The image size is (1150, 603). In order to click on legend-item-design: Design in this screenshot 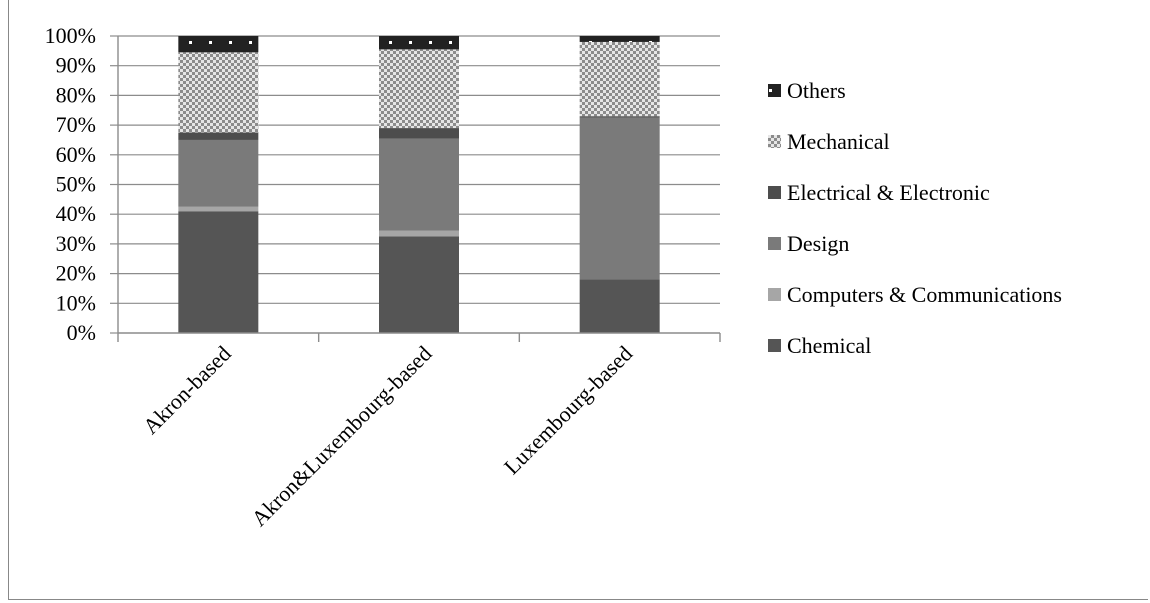, I will do `click(808, 243)`.